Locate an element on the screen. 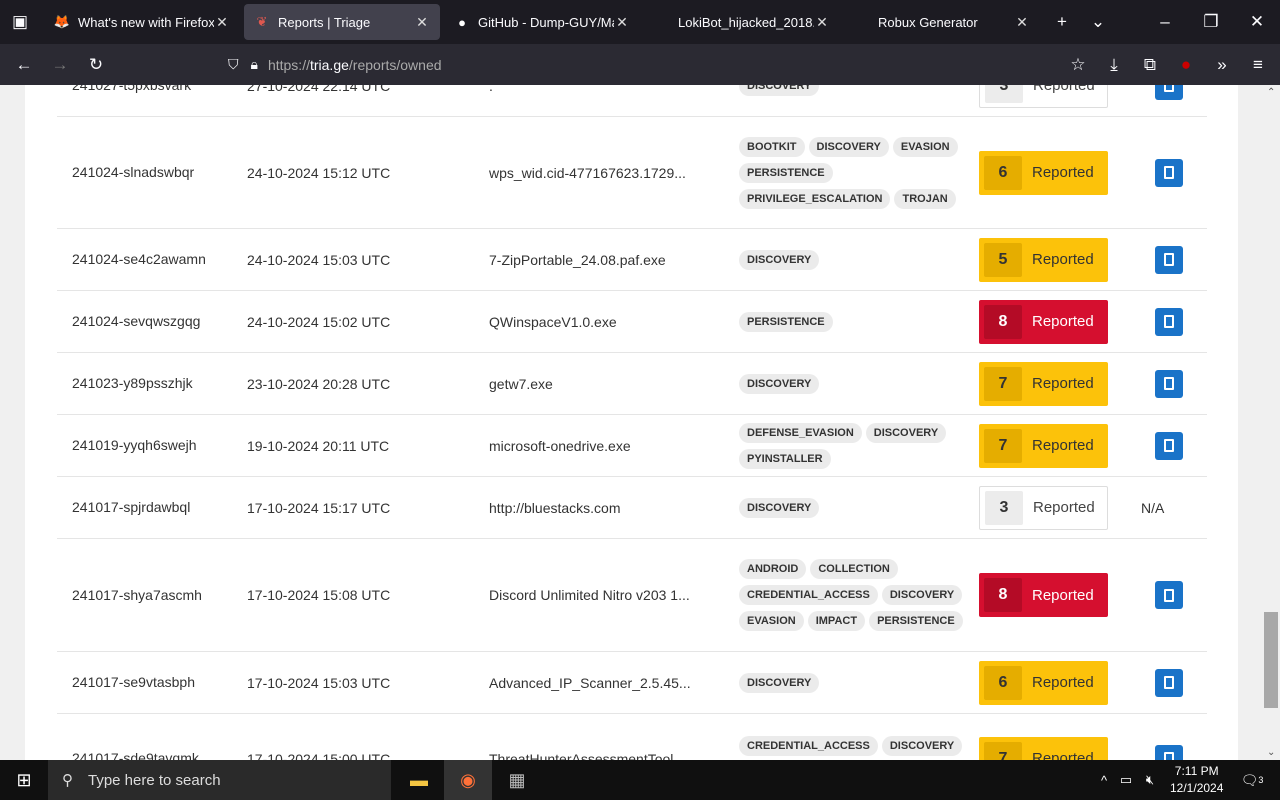 Image resolution: width=1280 pixels, height=800 pixels. firefox-icon: ◉ is located at coordinates (468, 780).